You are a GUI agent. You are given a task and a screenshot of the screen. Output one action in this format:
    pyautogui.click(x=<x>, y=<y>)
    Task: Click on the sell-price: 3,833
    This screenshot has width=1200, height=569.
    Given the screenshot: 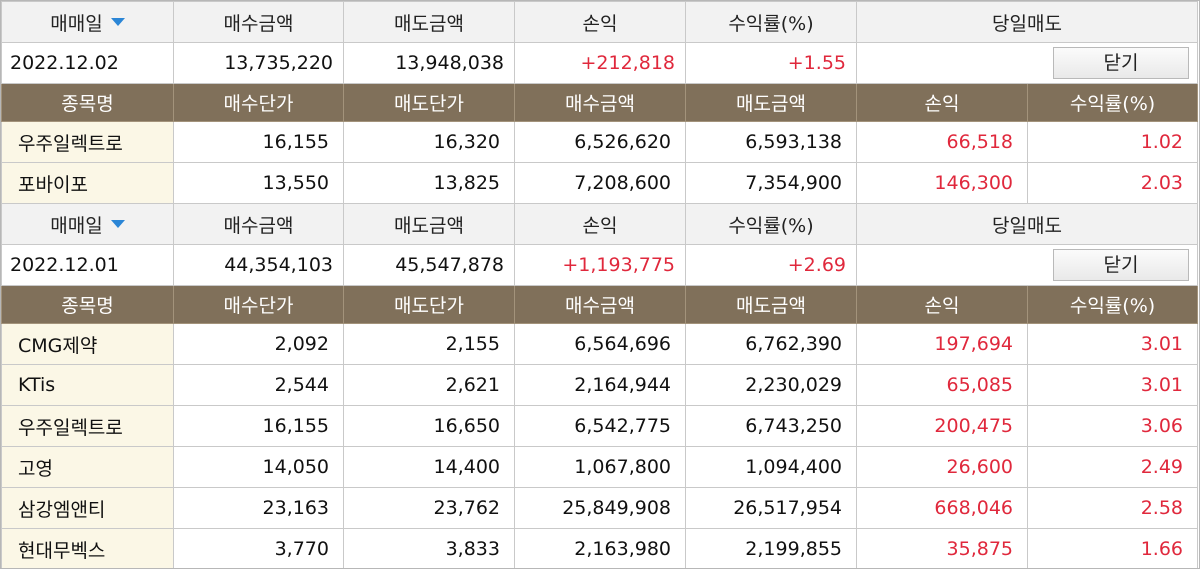 What is the action you would take?
    pyautogui.click(x=429, y=548)
    